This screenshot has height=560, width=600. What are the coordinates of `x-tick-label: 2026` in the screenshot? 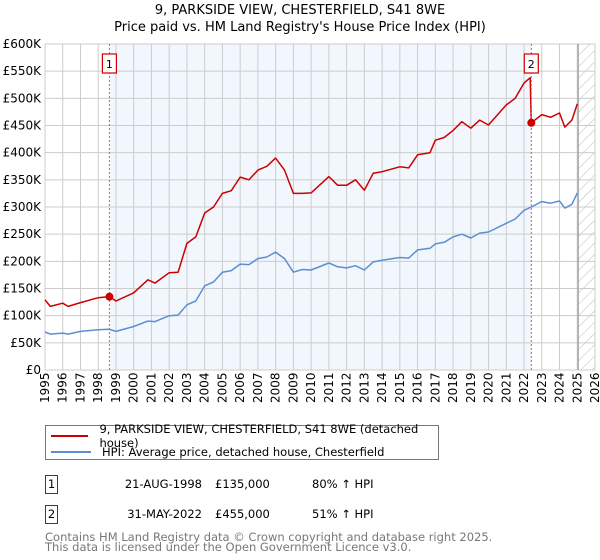 It's located at (594, 387).